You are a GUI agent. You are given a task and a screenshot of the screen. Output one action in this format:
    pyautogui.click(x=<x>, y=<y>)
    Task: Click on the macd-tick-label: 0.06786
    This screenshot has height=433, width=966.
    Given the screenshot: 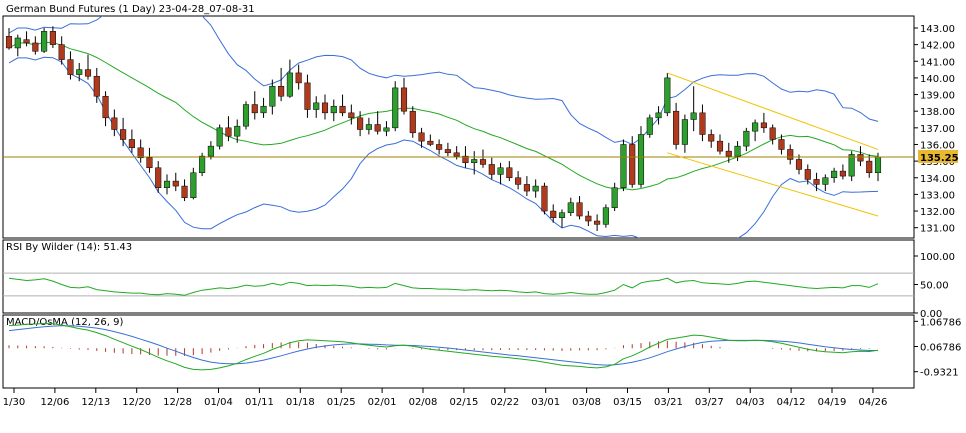 What is the action you would take?
    pyautogui.click(x=940, y=348)
    